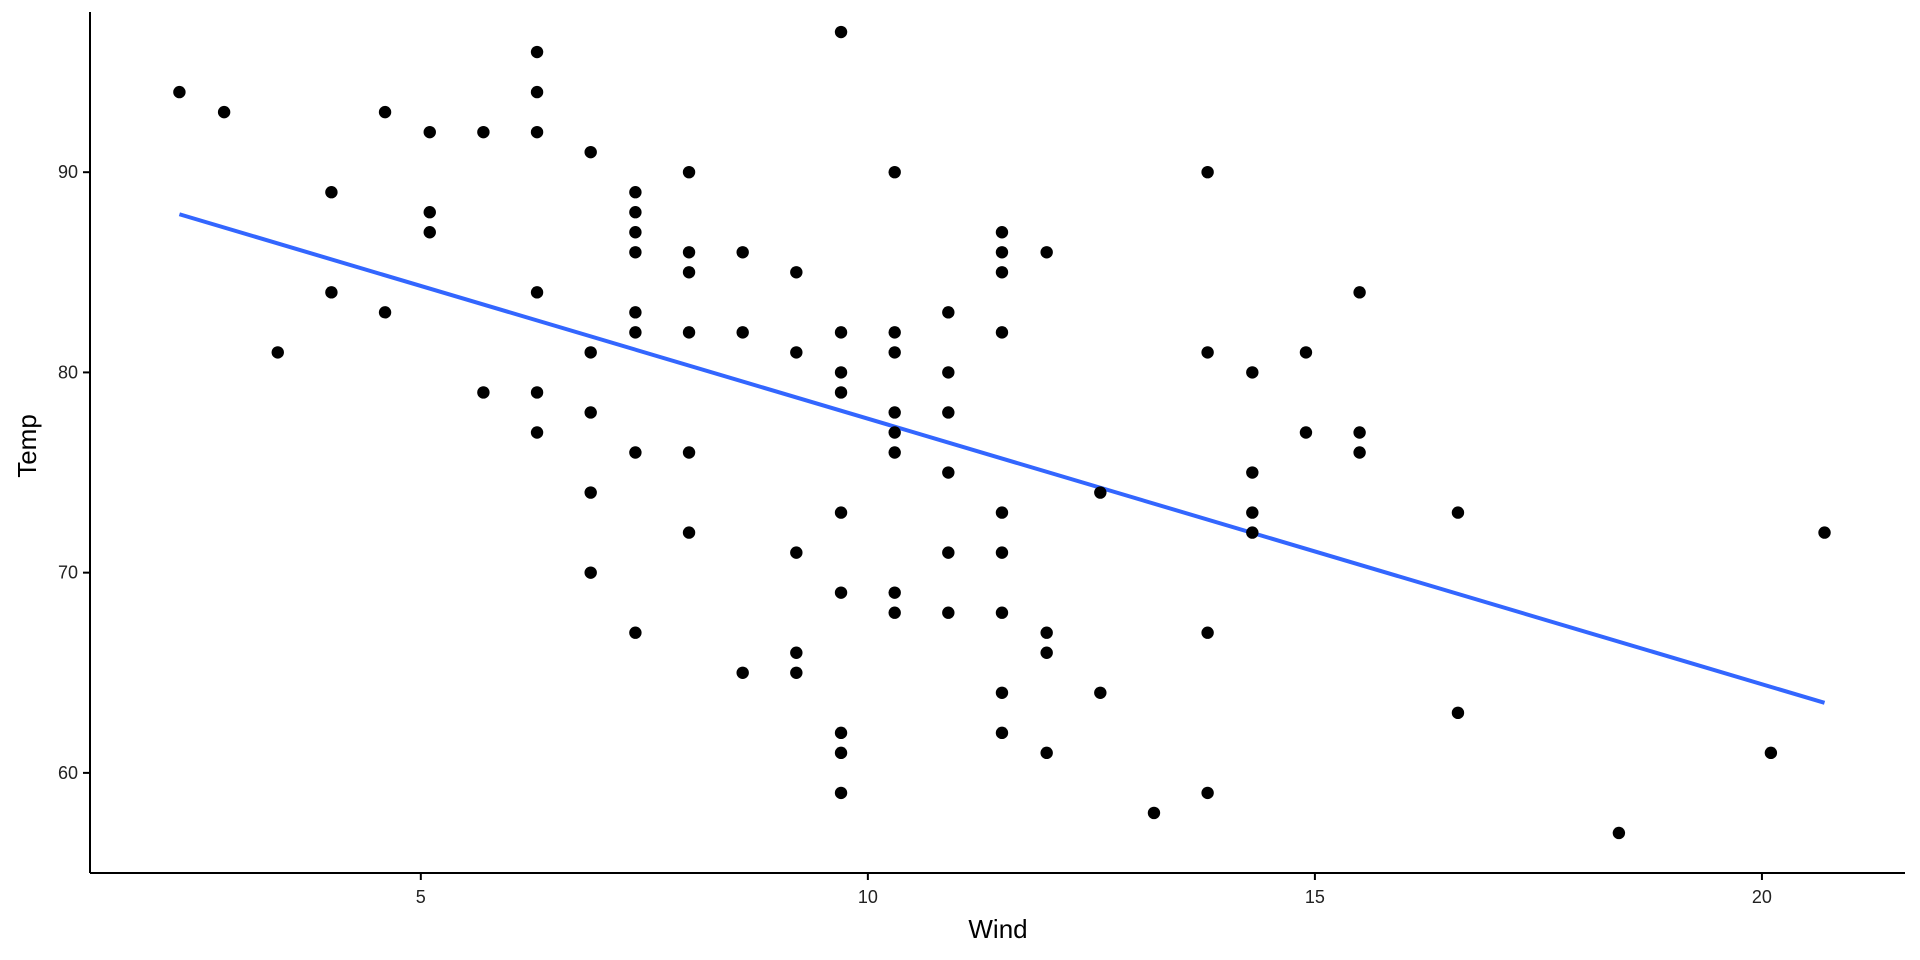 The height and width of the screenshot is (960, 1920). Describe the element at coordinates (868, 897) in the screenshot. I see `x-tick-label: 10` at that location.